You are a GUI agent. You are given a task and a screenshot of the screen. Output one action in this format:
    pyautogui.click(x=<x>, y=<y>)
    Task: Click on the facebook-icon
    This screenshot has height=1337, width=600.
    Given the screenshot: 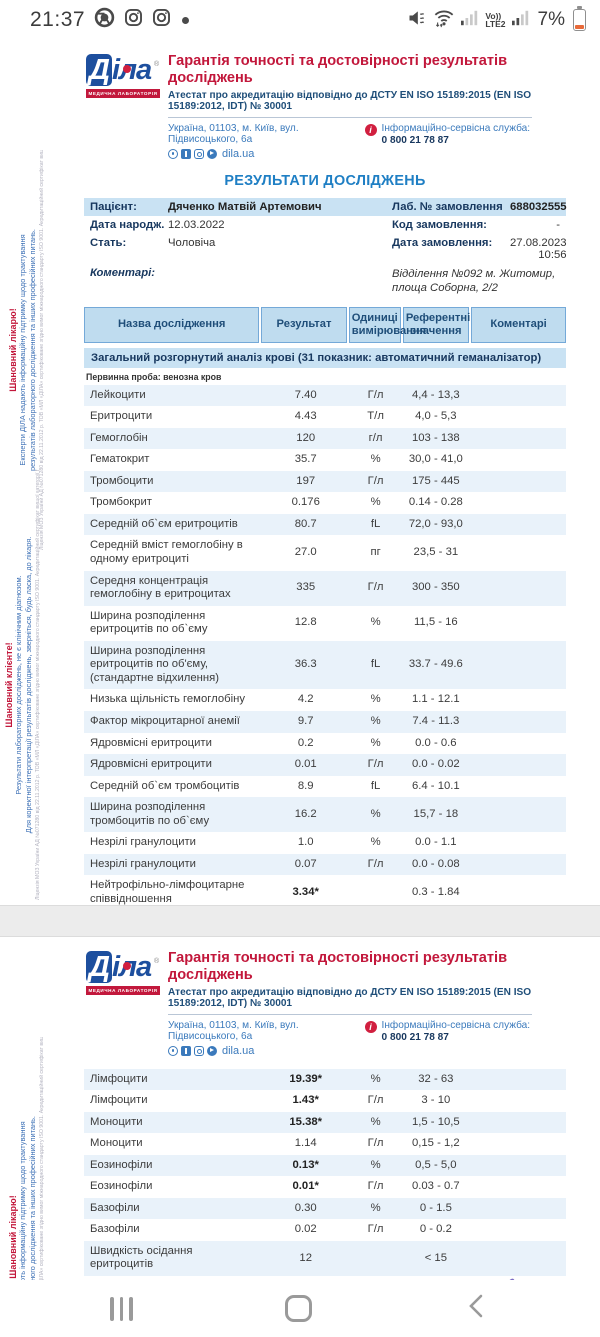 What is the action you would take?
    pyautogui.click(x=186, y=153)
    